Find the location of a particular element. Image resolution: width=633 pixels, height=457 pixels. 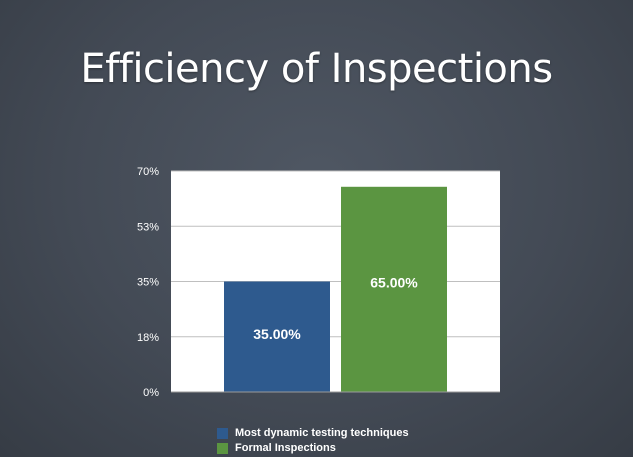

legend-item-formal-inspections: Formal Inspections is located at coordinates (313, 448).